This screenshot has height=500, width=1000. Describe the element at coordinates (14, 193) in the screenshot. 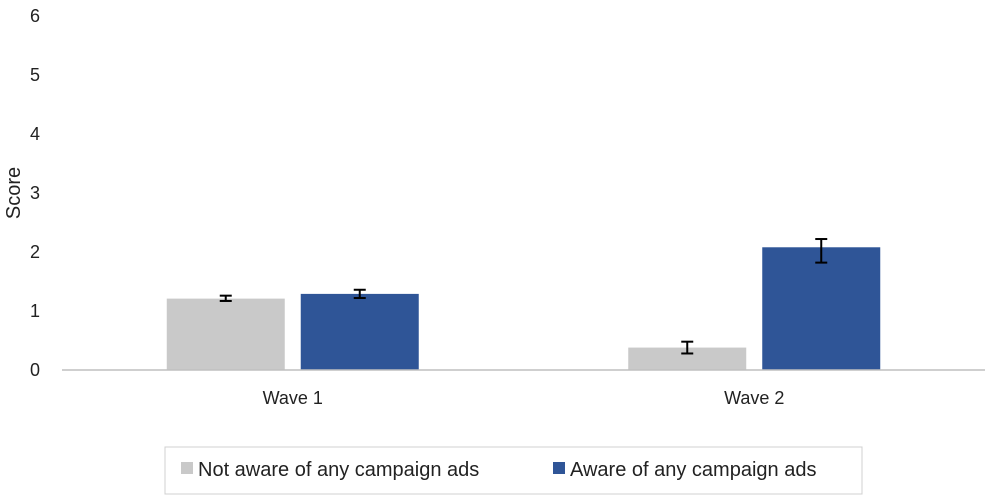

I see `y-axis-title: Score` at that location.